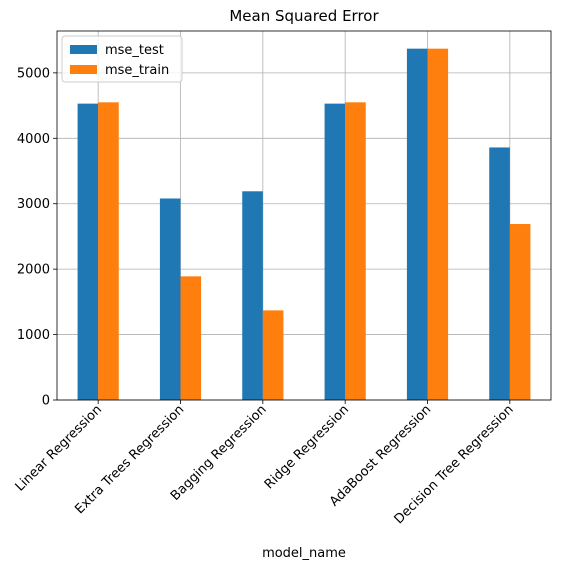 The height and width of the screenshot is (571, 585). Describe the element at coordinates (122, 59) in the screenshot. I see `legend: mse_test mse_train` at that location.